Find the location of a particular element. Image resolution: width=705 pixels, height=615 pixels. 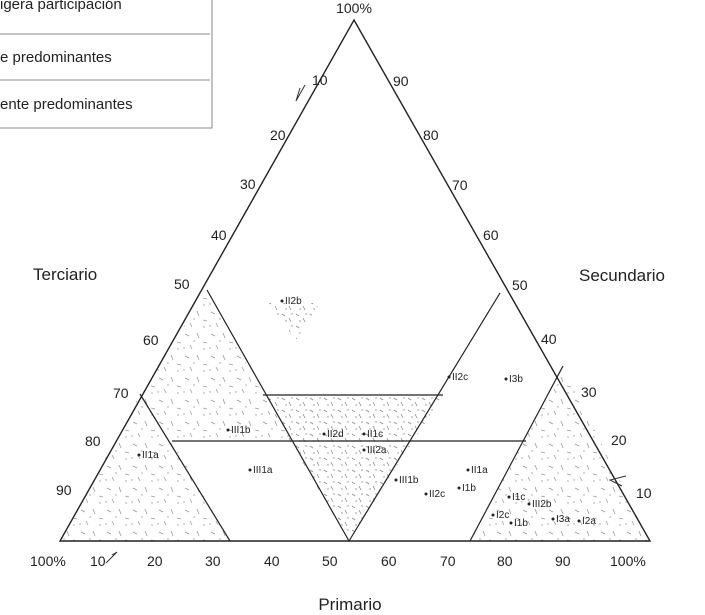

data-point-label: I2c is located at coordinates (502, 515).